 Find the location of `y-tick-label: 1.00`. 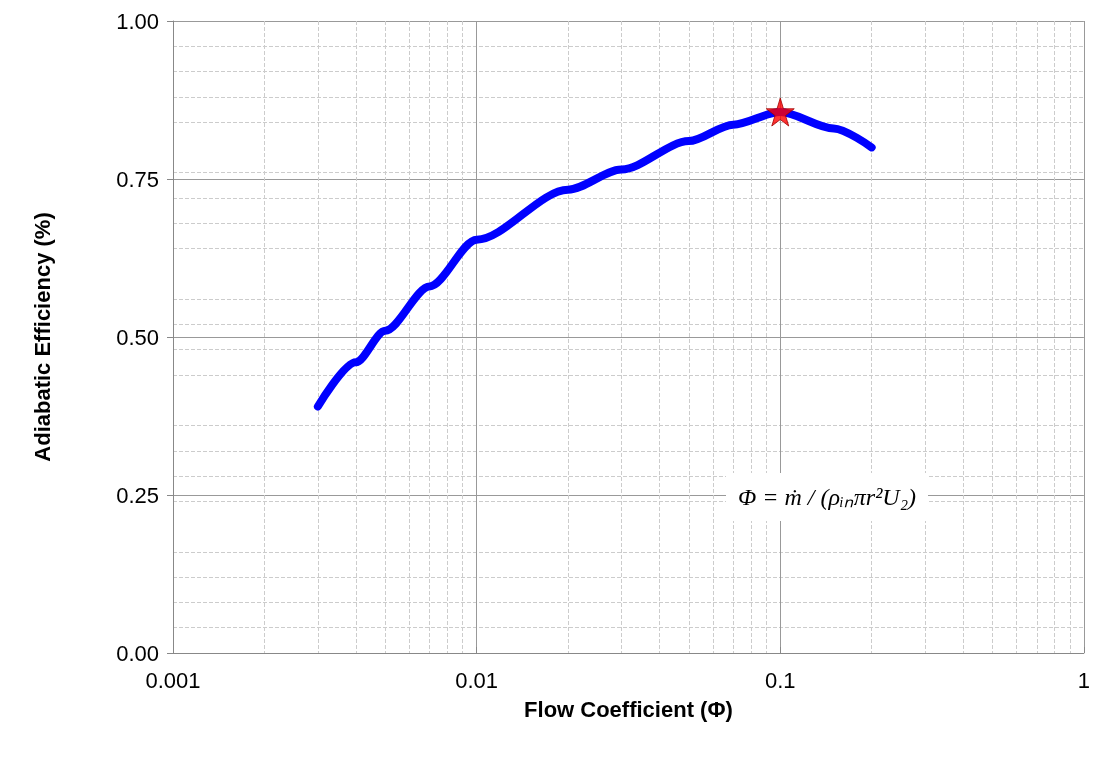

y-tick-label: 1.00 is located at coordinates (137, 21).